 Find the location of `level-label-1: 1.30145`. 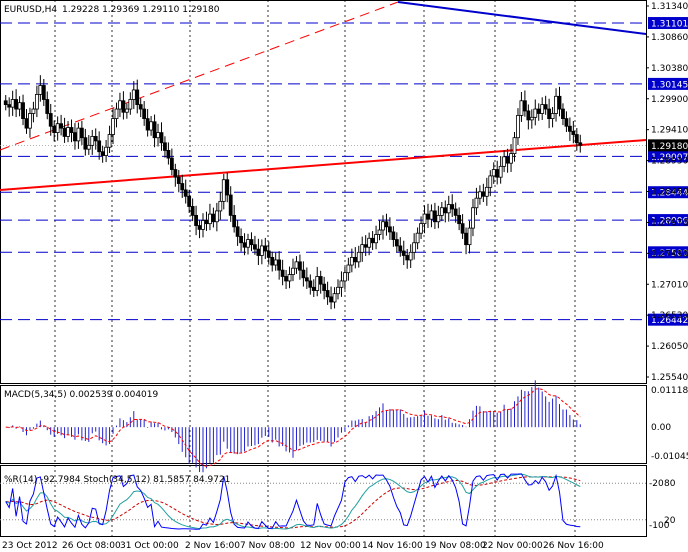

level-label-1: 1.30145 is located at coordinates (669, 85).